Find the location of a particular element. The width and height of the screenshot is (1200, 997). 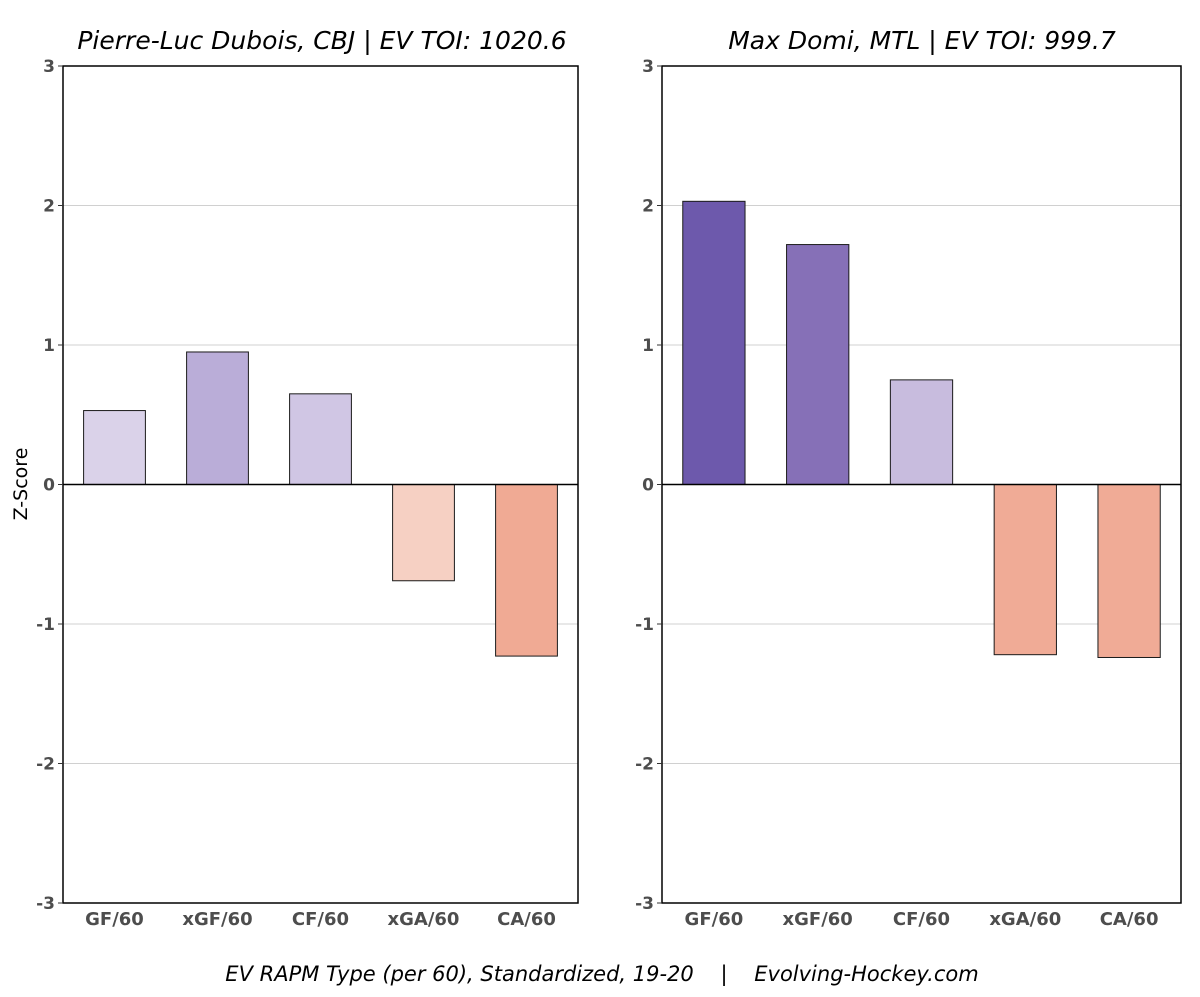

y-axis-label: Z-Score is located at coordinates (21, 484).